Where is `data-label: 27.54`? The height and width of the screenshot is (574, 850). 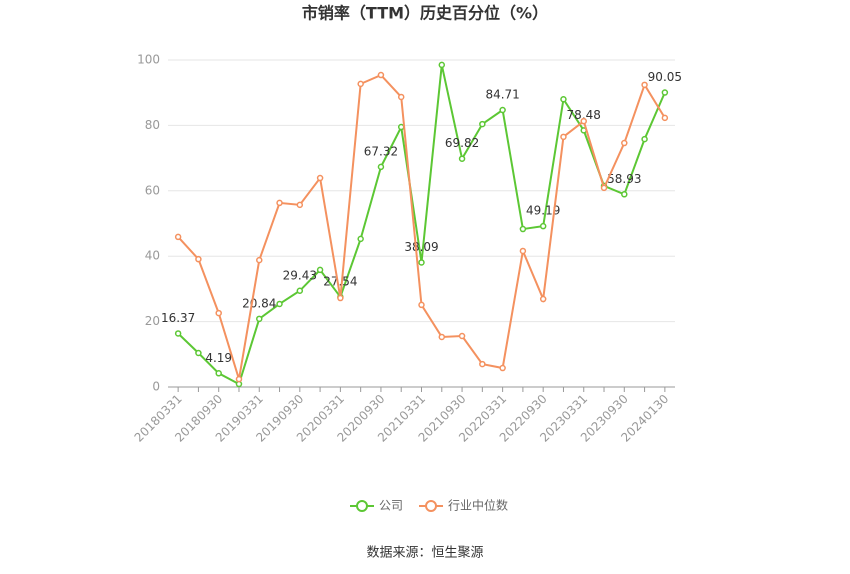
data-label: 27.54 is located at coordinates (340, 281).